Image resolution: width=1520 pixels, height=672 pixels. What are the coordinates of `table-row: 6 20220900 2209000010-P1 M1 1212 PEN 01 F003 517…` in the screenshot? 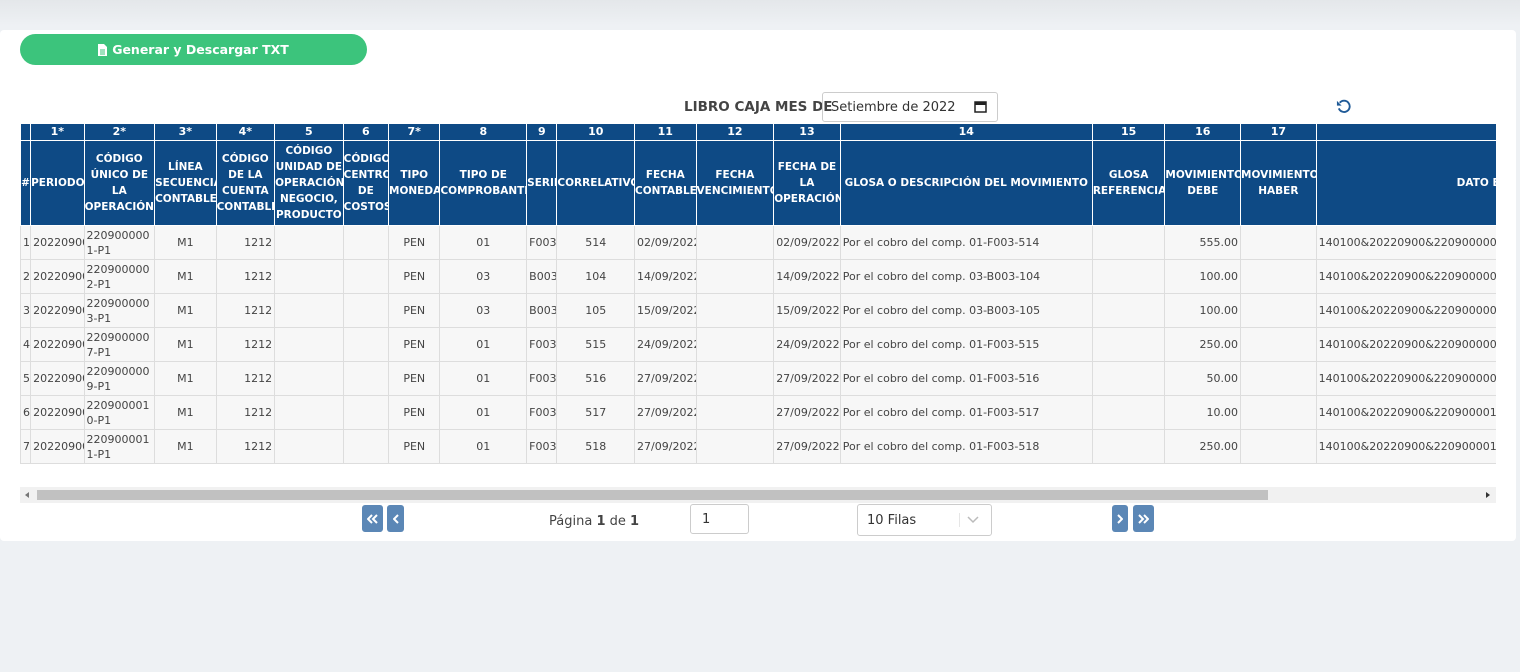 It's located at (758, 412).